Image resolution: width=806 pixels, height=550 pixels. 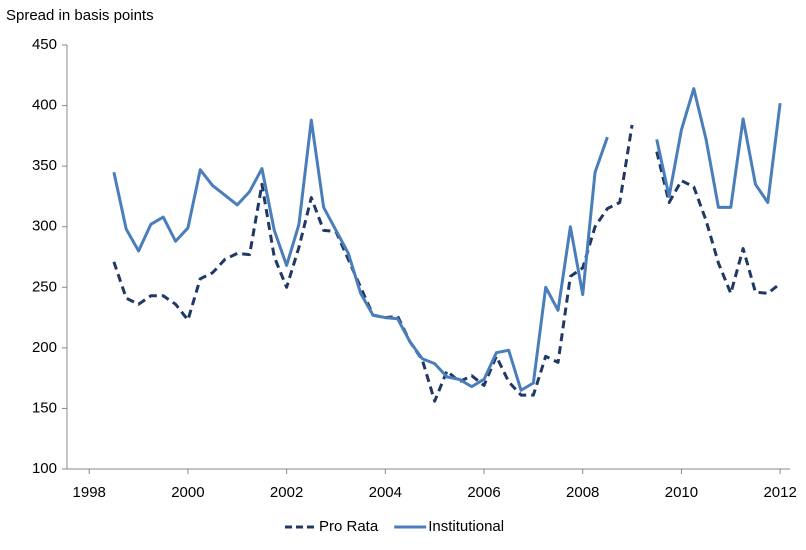 What do you see at coordinates (44, 226) in the screenshot?
I see `y-tick-label: 300` at bounding box center [44, 226].